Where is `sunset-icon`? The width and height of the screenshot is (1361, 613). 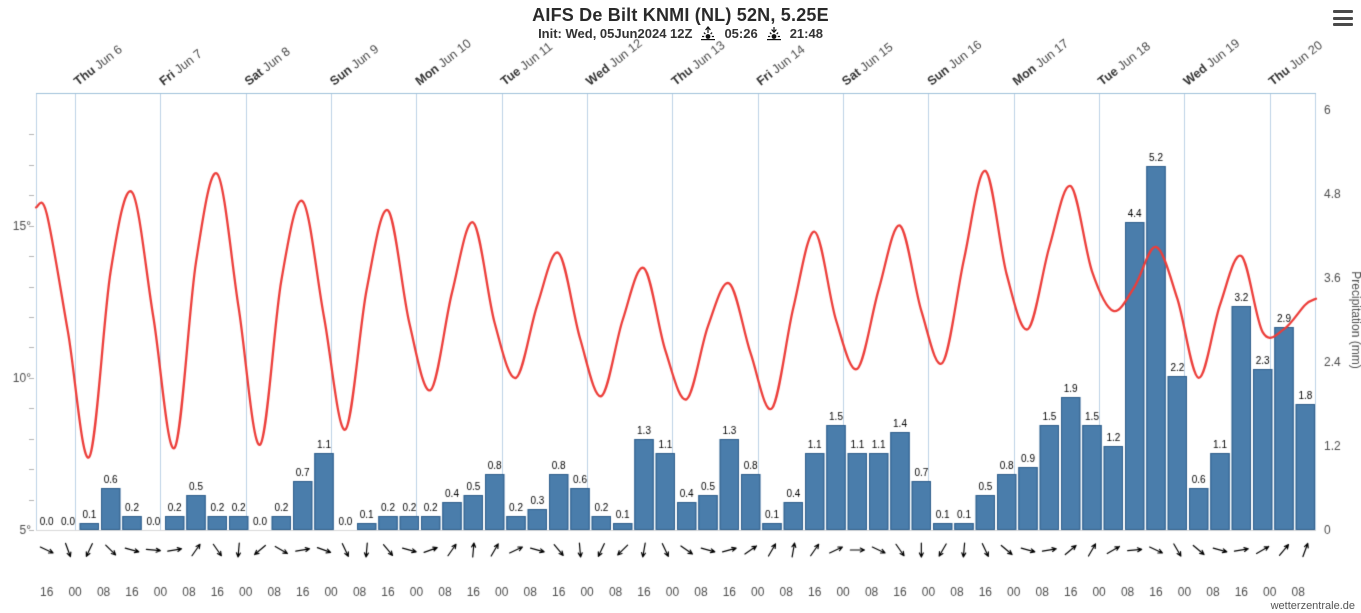 sunset-icon is located at coordinates (773, 34).